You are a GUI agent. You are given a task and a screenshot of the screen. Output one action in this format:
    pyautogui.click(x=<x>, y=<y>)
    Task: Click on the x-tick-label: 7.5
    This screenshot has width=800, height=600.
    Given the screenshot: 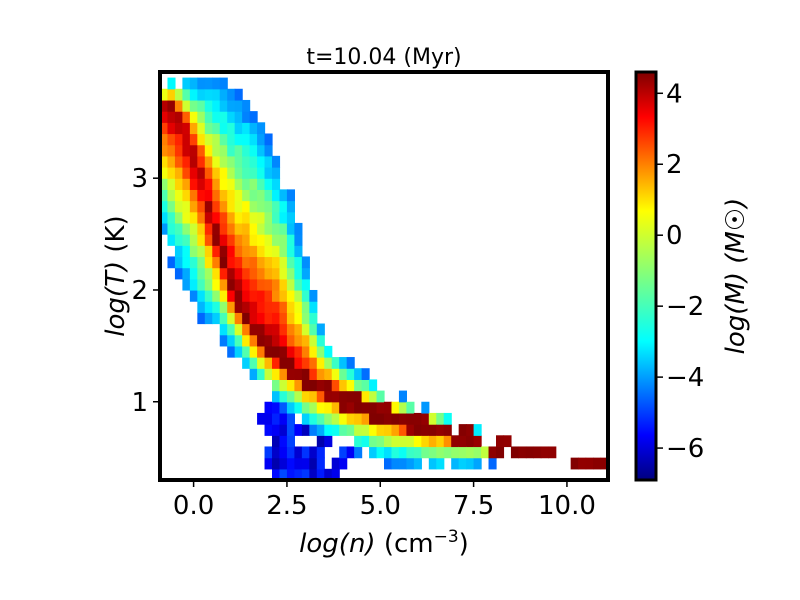 What is the action you would take?
    pyautogui.click(x=473, y=506)
    